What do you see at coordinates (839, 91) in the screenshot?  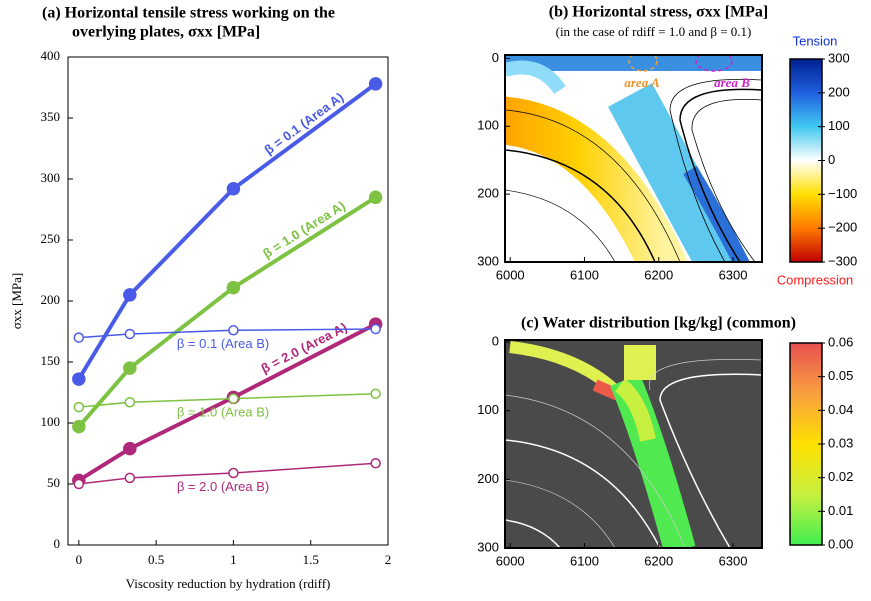 I see `colorbar-tick-label: 200` at bounding box center [839, 91].